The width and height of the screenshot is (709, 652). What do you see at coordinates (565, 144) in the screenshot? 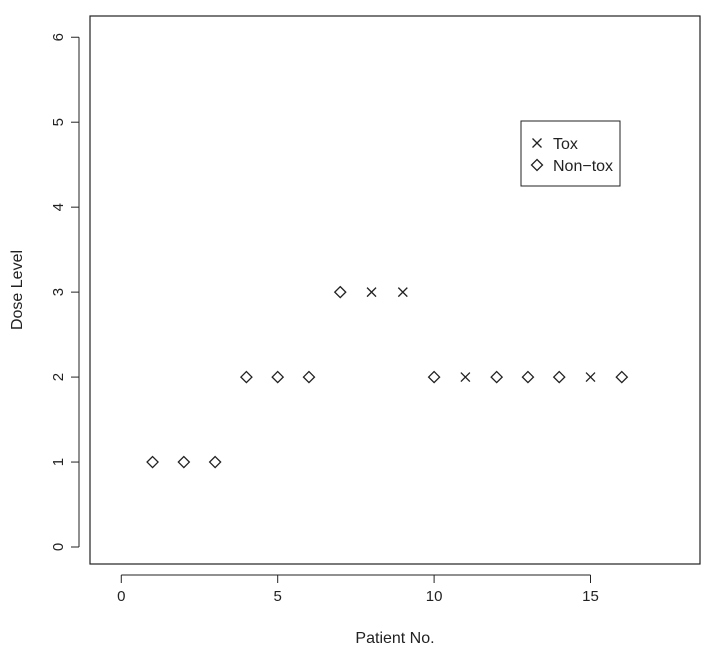
I see `legend-label: Tox` at bounding box center [565, 144].